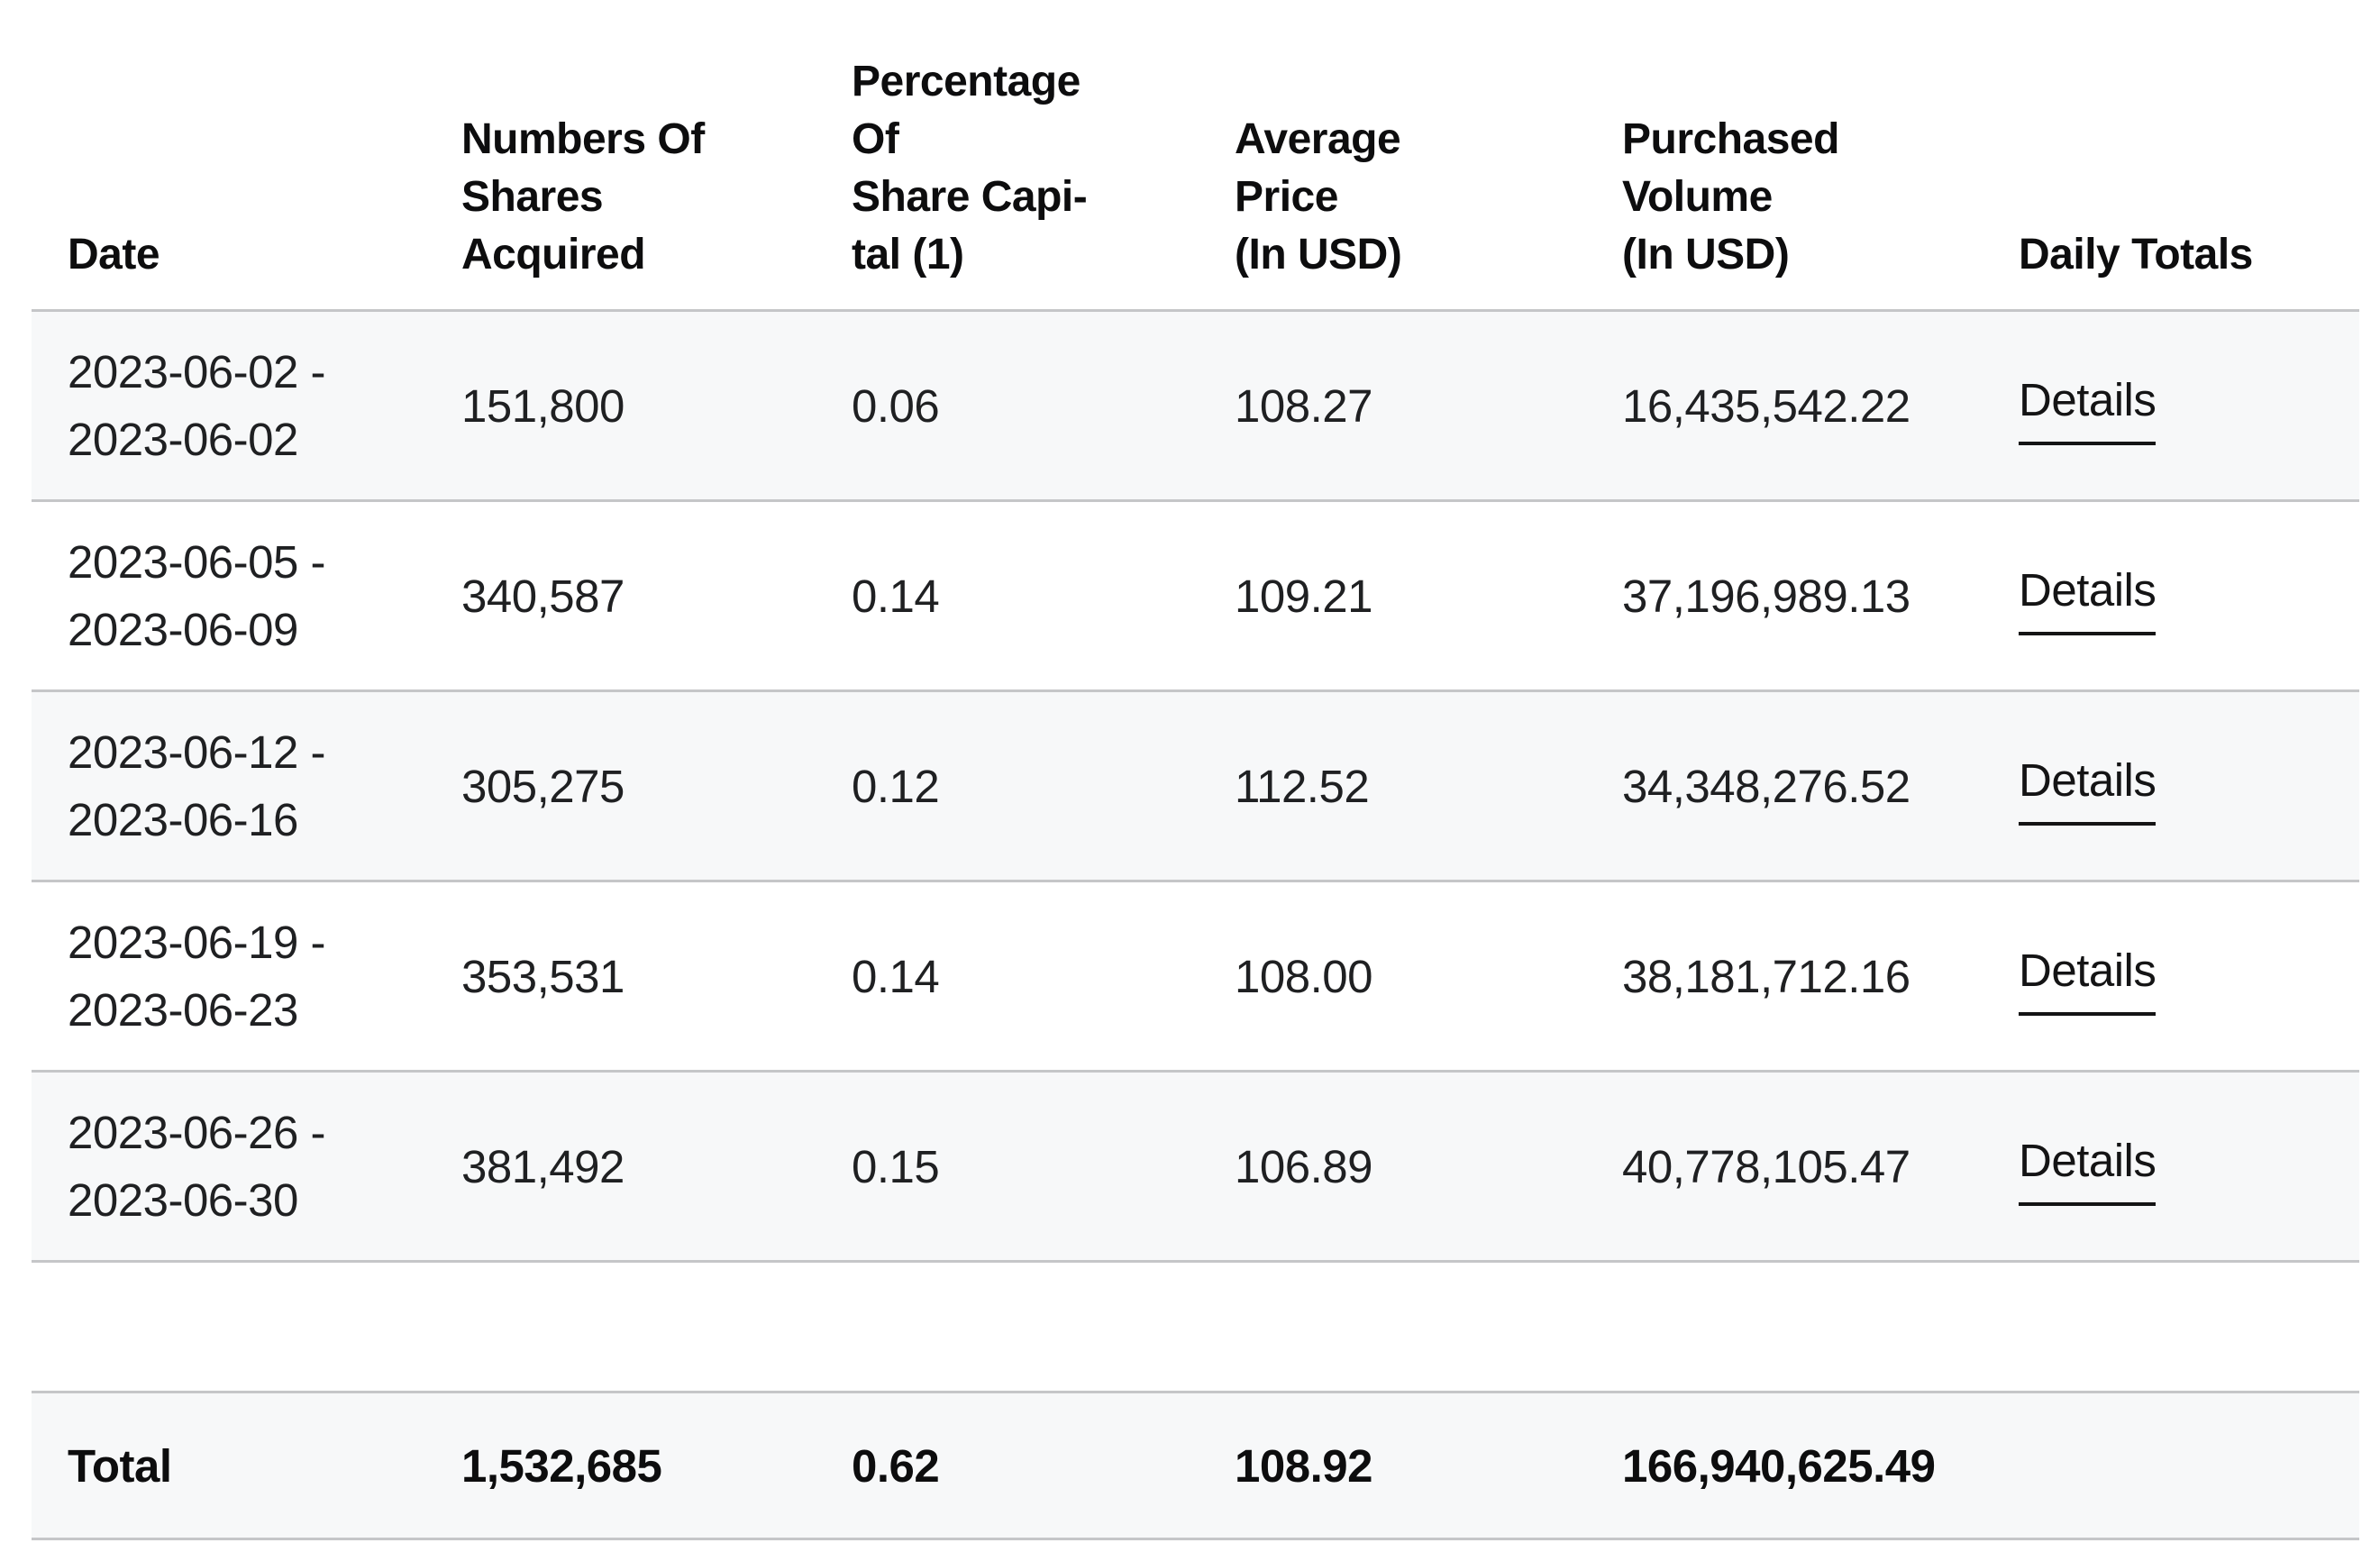 The image size is (2380, 1543). Describe the element at coordinates (120, 1465) in the screenshot. I see `total-label: Total` at that location.